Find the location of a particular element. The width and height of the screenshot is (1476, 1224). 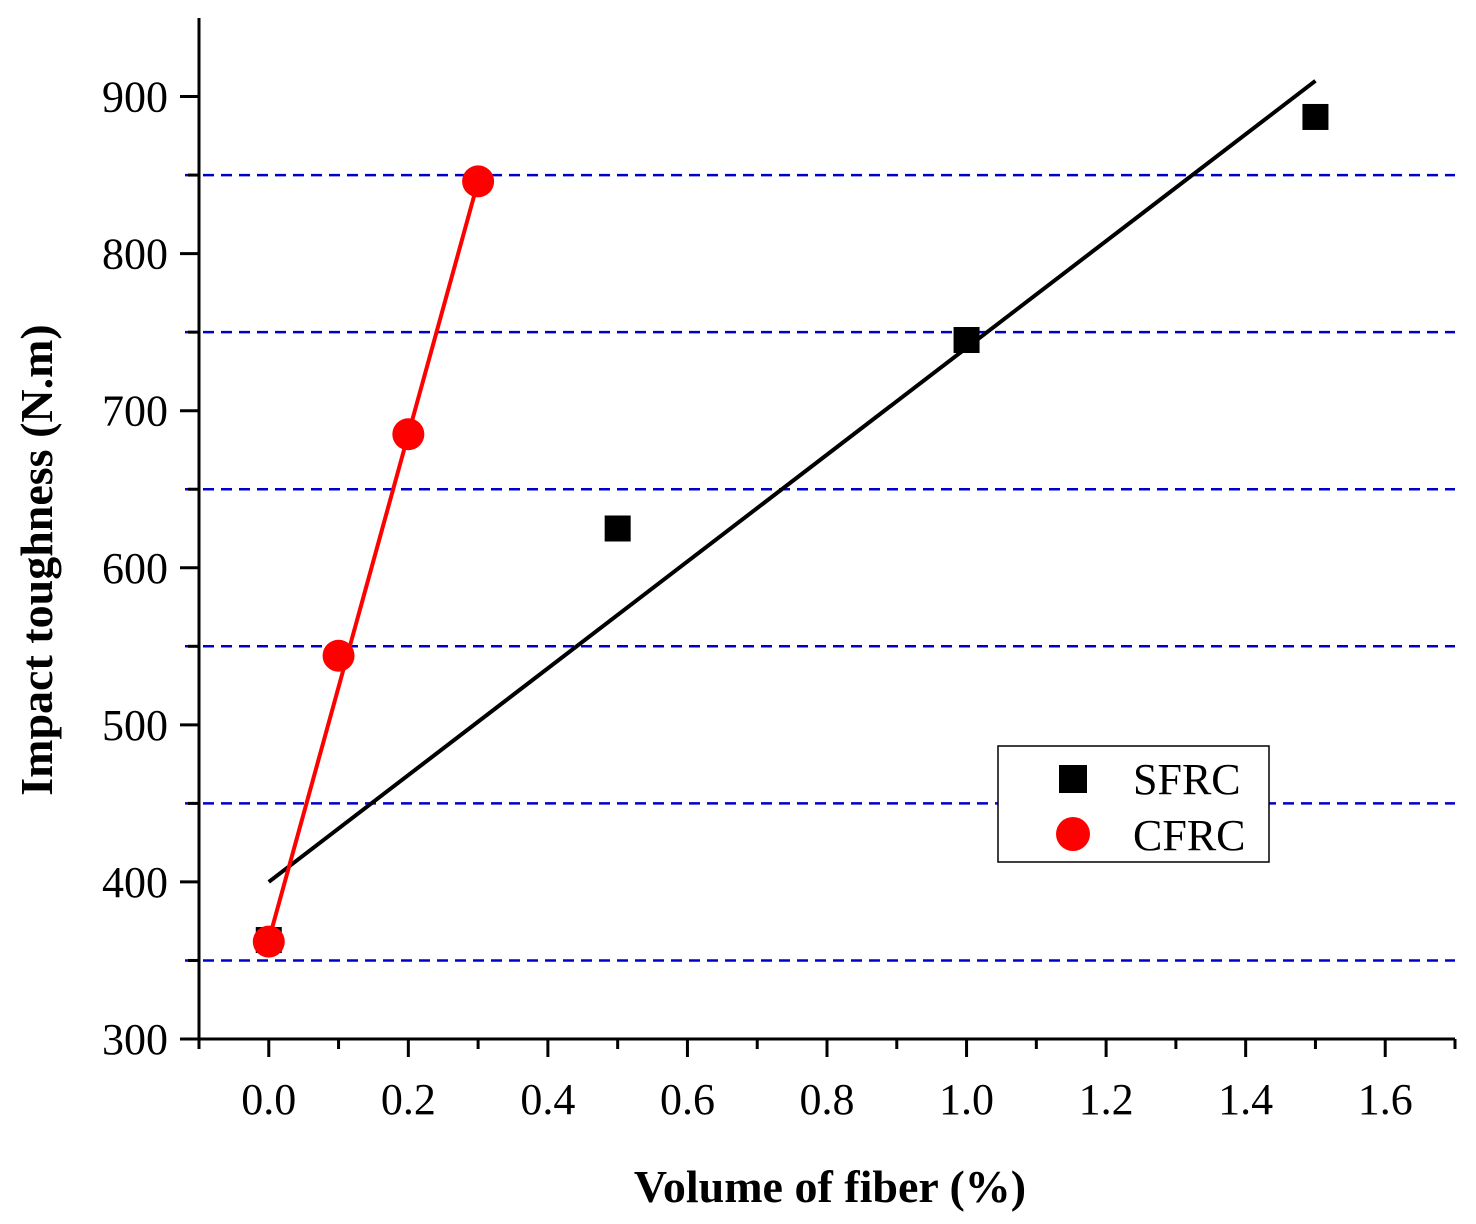

x-tick-label-0.2: 0.2 is located at coordinates (408, 1099).